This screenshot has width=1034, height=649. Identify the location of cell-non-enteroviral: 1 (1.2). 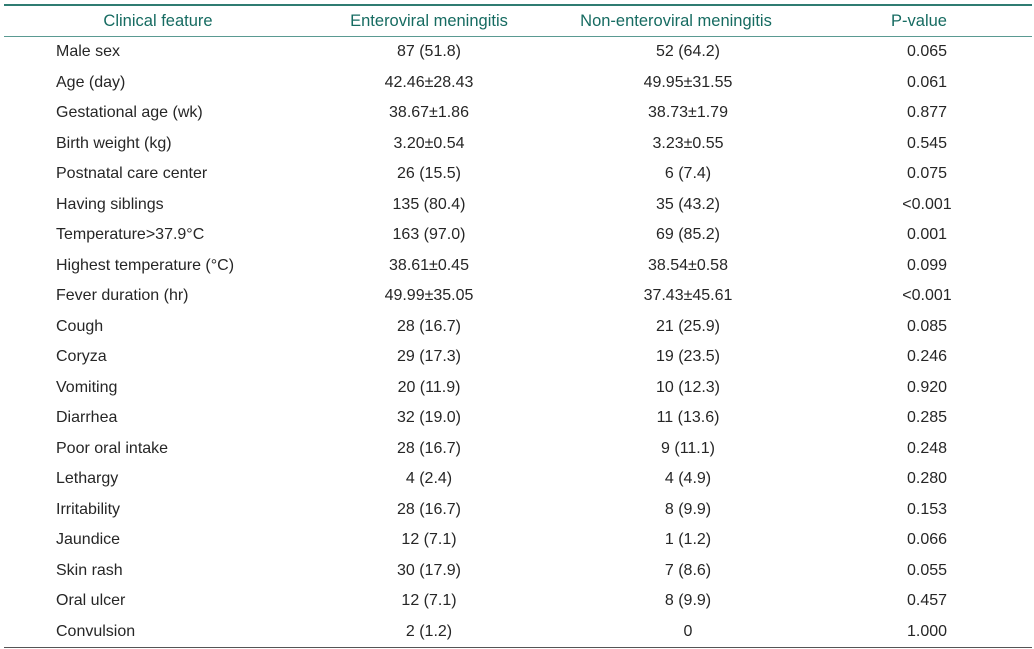
(688, 540).